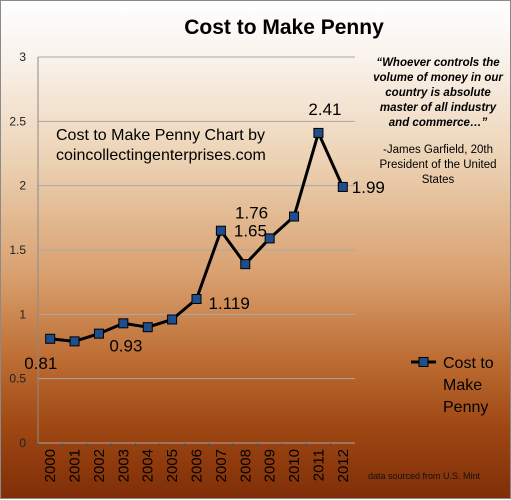  Describe the element at coordinates (229, 303) in the screenshot. I see `data-label: 1.119` at that location.